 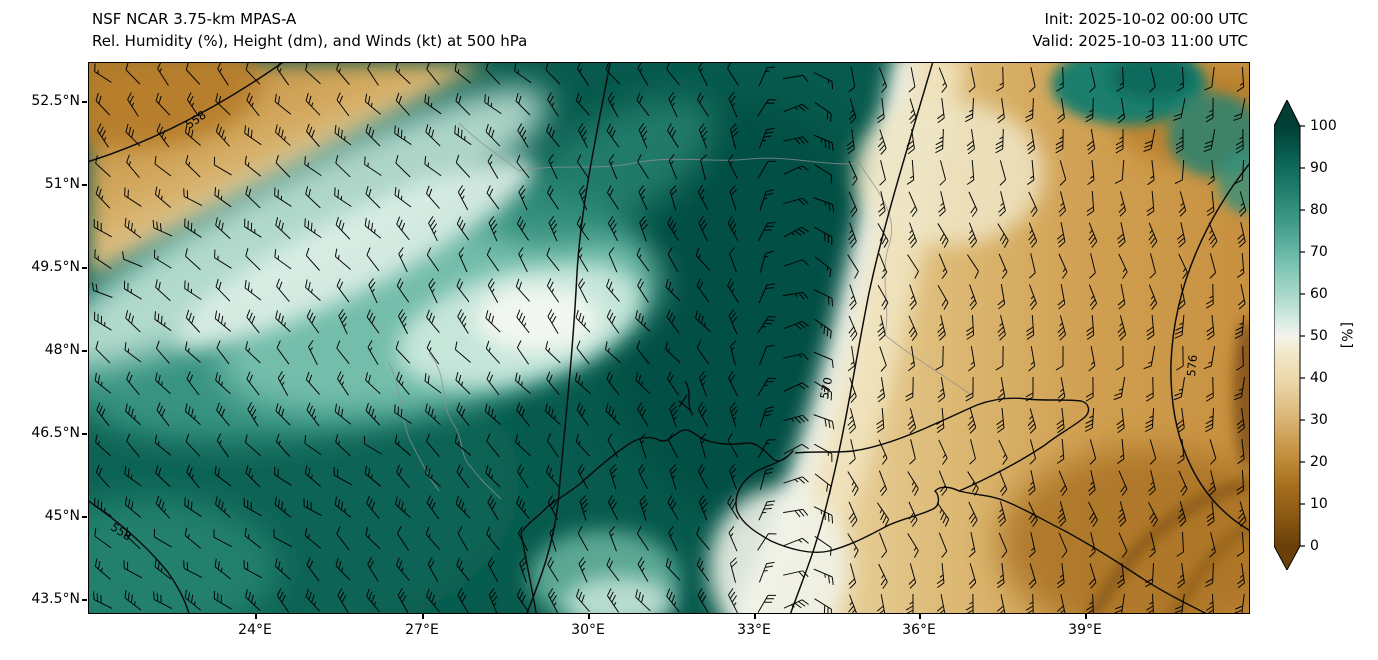 What do you see at coordinates (1319, 462) in the screenshot?
I see `colorbar-tick-label: 20` at bounding box center [1319, 462].